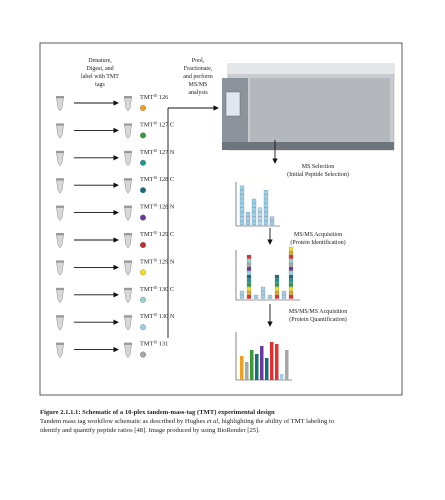 This screenshot has width=445, height=500. What do you see at coordinates (198, 69) in the screenshot?
I see `step-label: Fractionate,` at bounding box center [198, 69].